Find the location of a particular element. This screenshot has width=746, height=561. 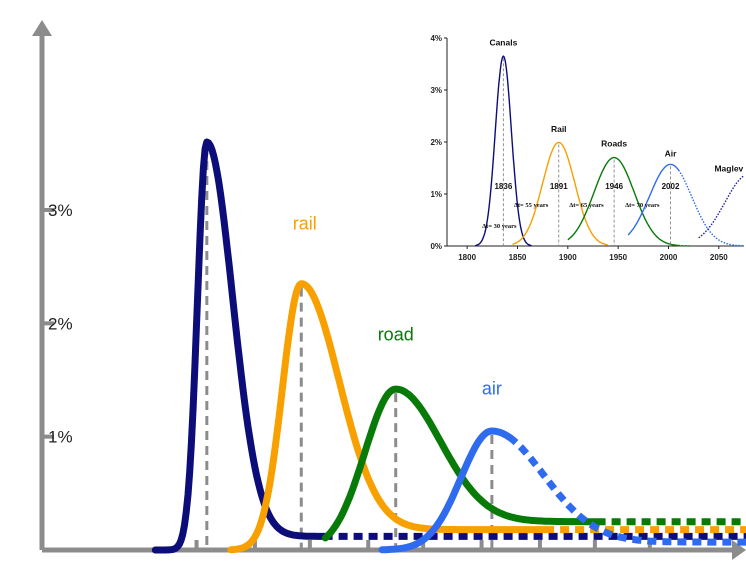

inset-series-curves is located at coordinates (610, 151).